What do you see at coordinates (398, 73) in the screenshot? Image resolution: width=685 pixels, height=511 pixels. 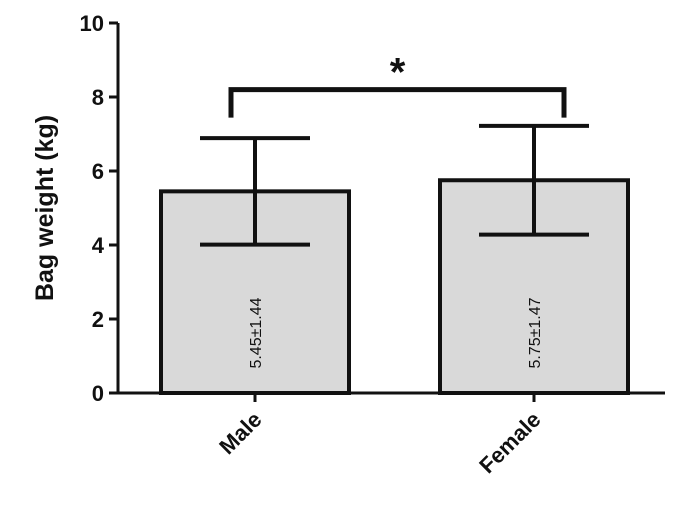 I see `significance-marker: *` at bounding box center [398, 73].